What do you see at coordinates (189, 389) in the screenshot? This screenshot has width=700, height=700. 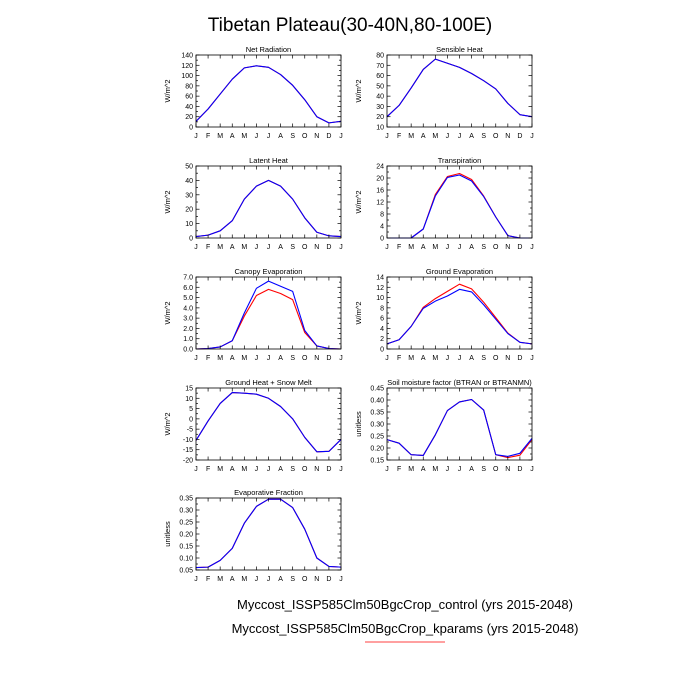 I see `y-tick-label: 15` at bounding box center [189, 389].